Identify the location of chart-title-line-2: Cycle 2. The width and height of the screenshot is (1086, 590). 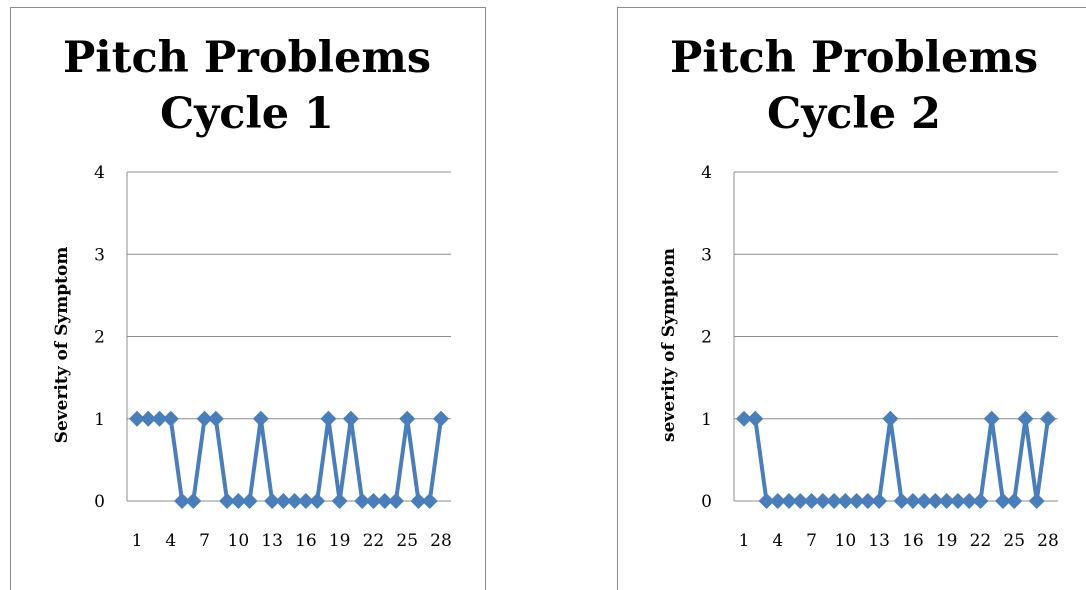
(854, 114).